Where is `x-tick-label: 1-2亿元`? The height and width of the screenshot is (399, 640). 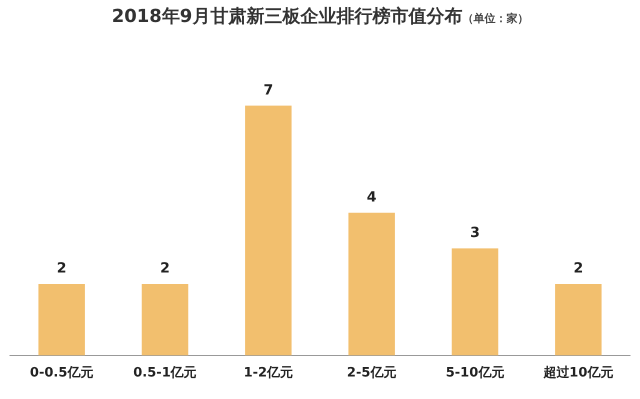
x-tick-label: 1-2亿元 is located at coordinates (269, 373).